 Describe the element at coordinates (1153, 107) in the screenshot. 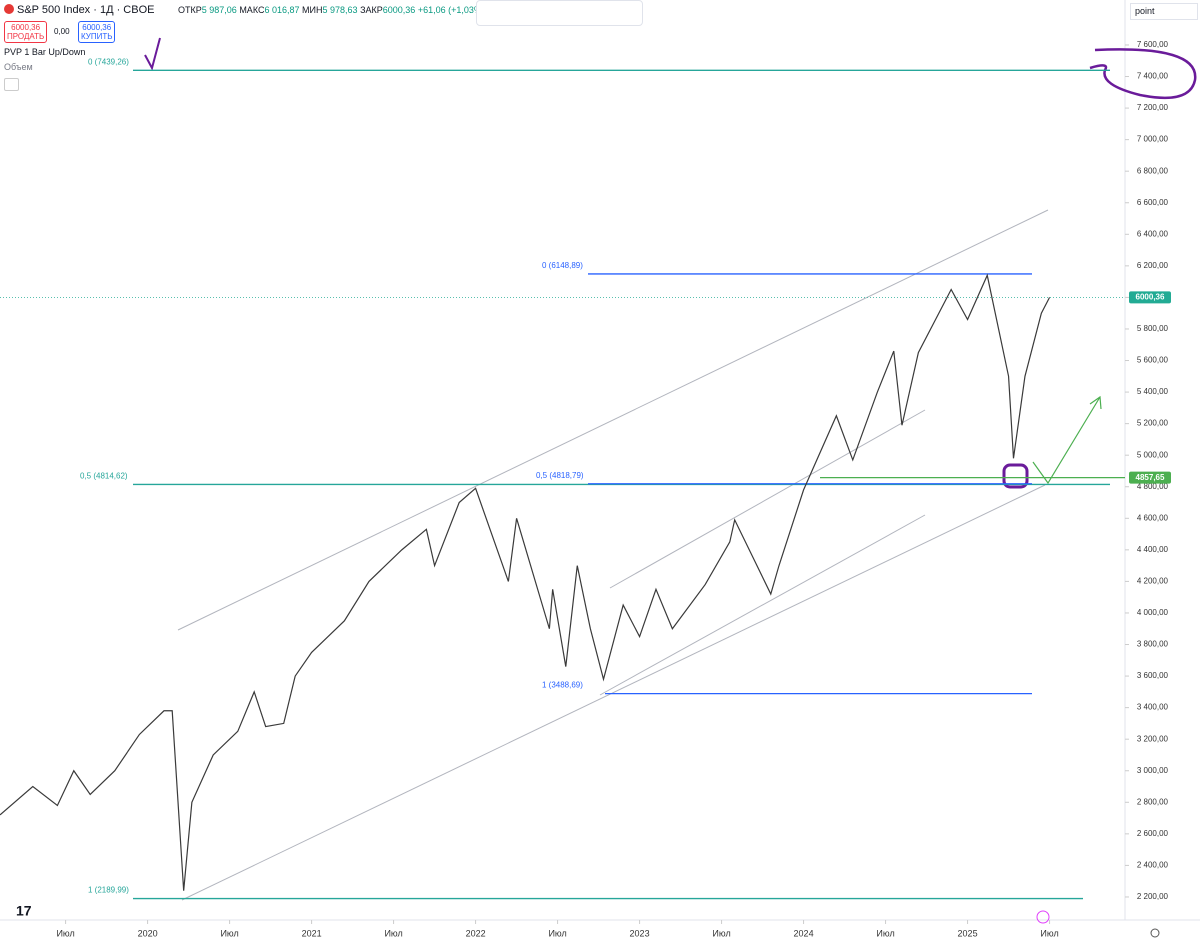

I see `y-tick-label: 7 200,00` at that location.